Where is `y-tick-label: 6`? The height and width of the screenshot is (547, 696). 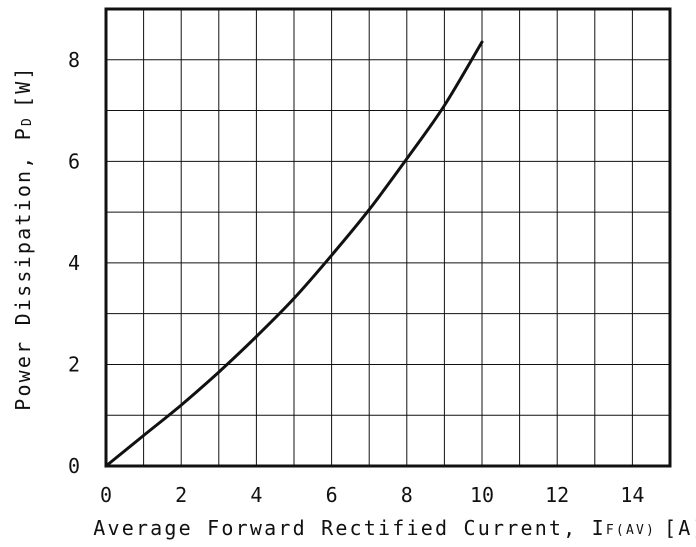
y-tick-label: 6 is located at coordinates (74, 161).